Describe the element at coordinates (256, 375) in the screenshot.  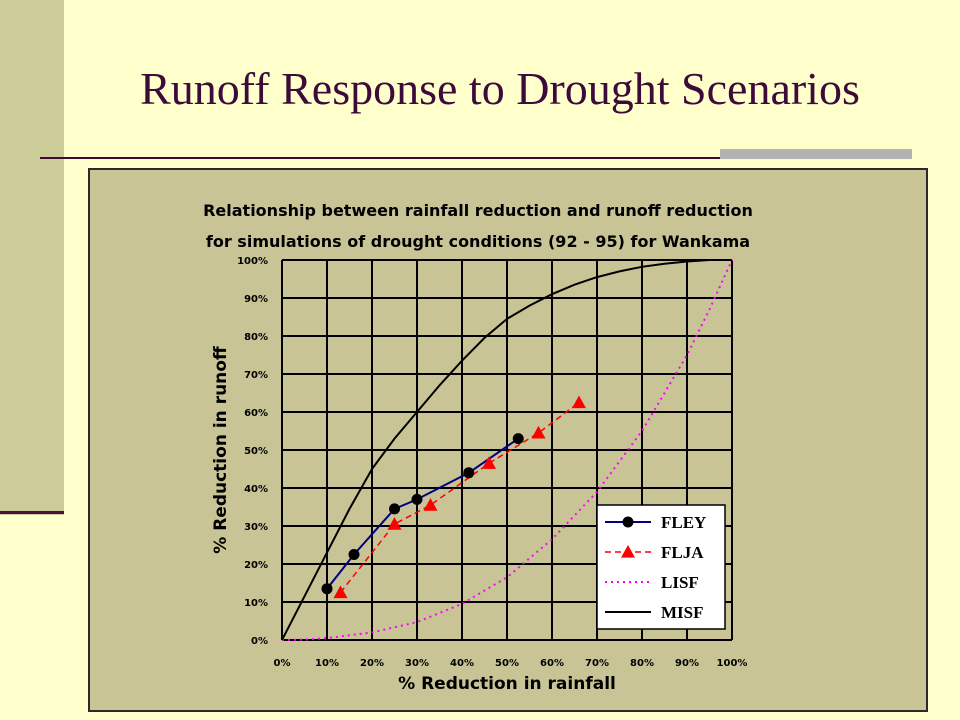
I see `y-tick-label: 70%` at that location.